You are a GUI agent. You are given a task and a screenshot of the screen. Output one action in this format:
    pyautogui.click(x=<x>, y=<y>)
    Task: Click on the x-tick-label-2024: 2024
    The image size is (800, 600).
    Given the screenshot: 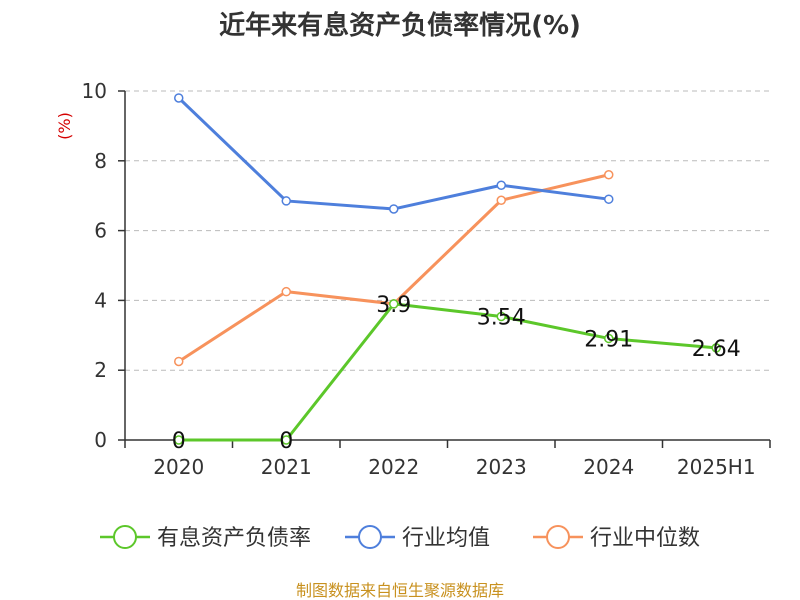 What is the action you would take?
    pyautogui.click(x=608, y=467)
    